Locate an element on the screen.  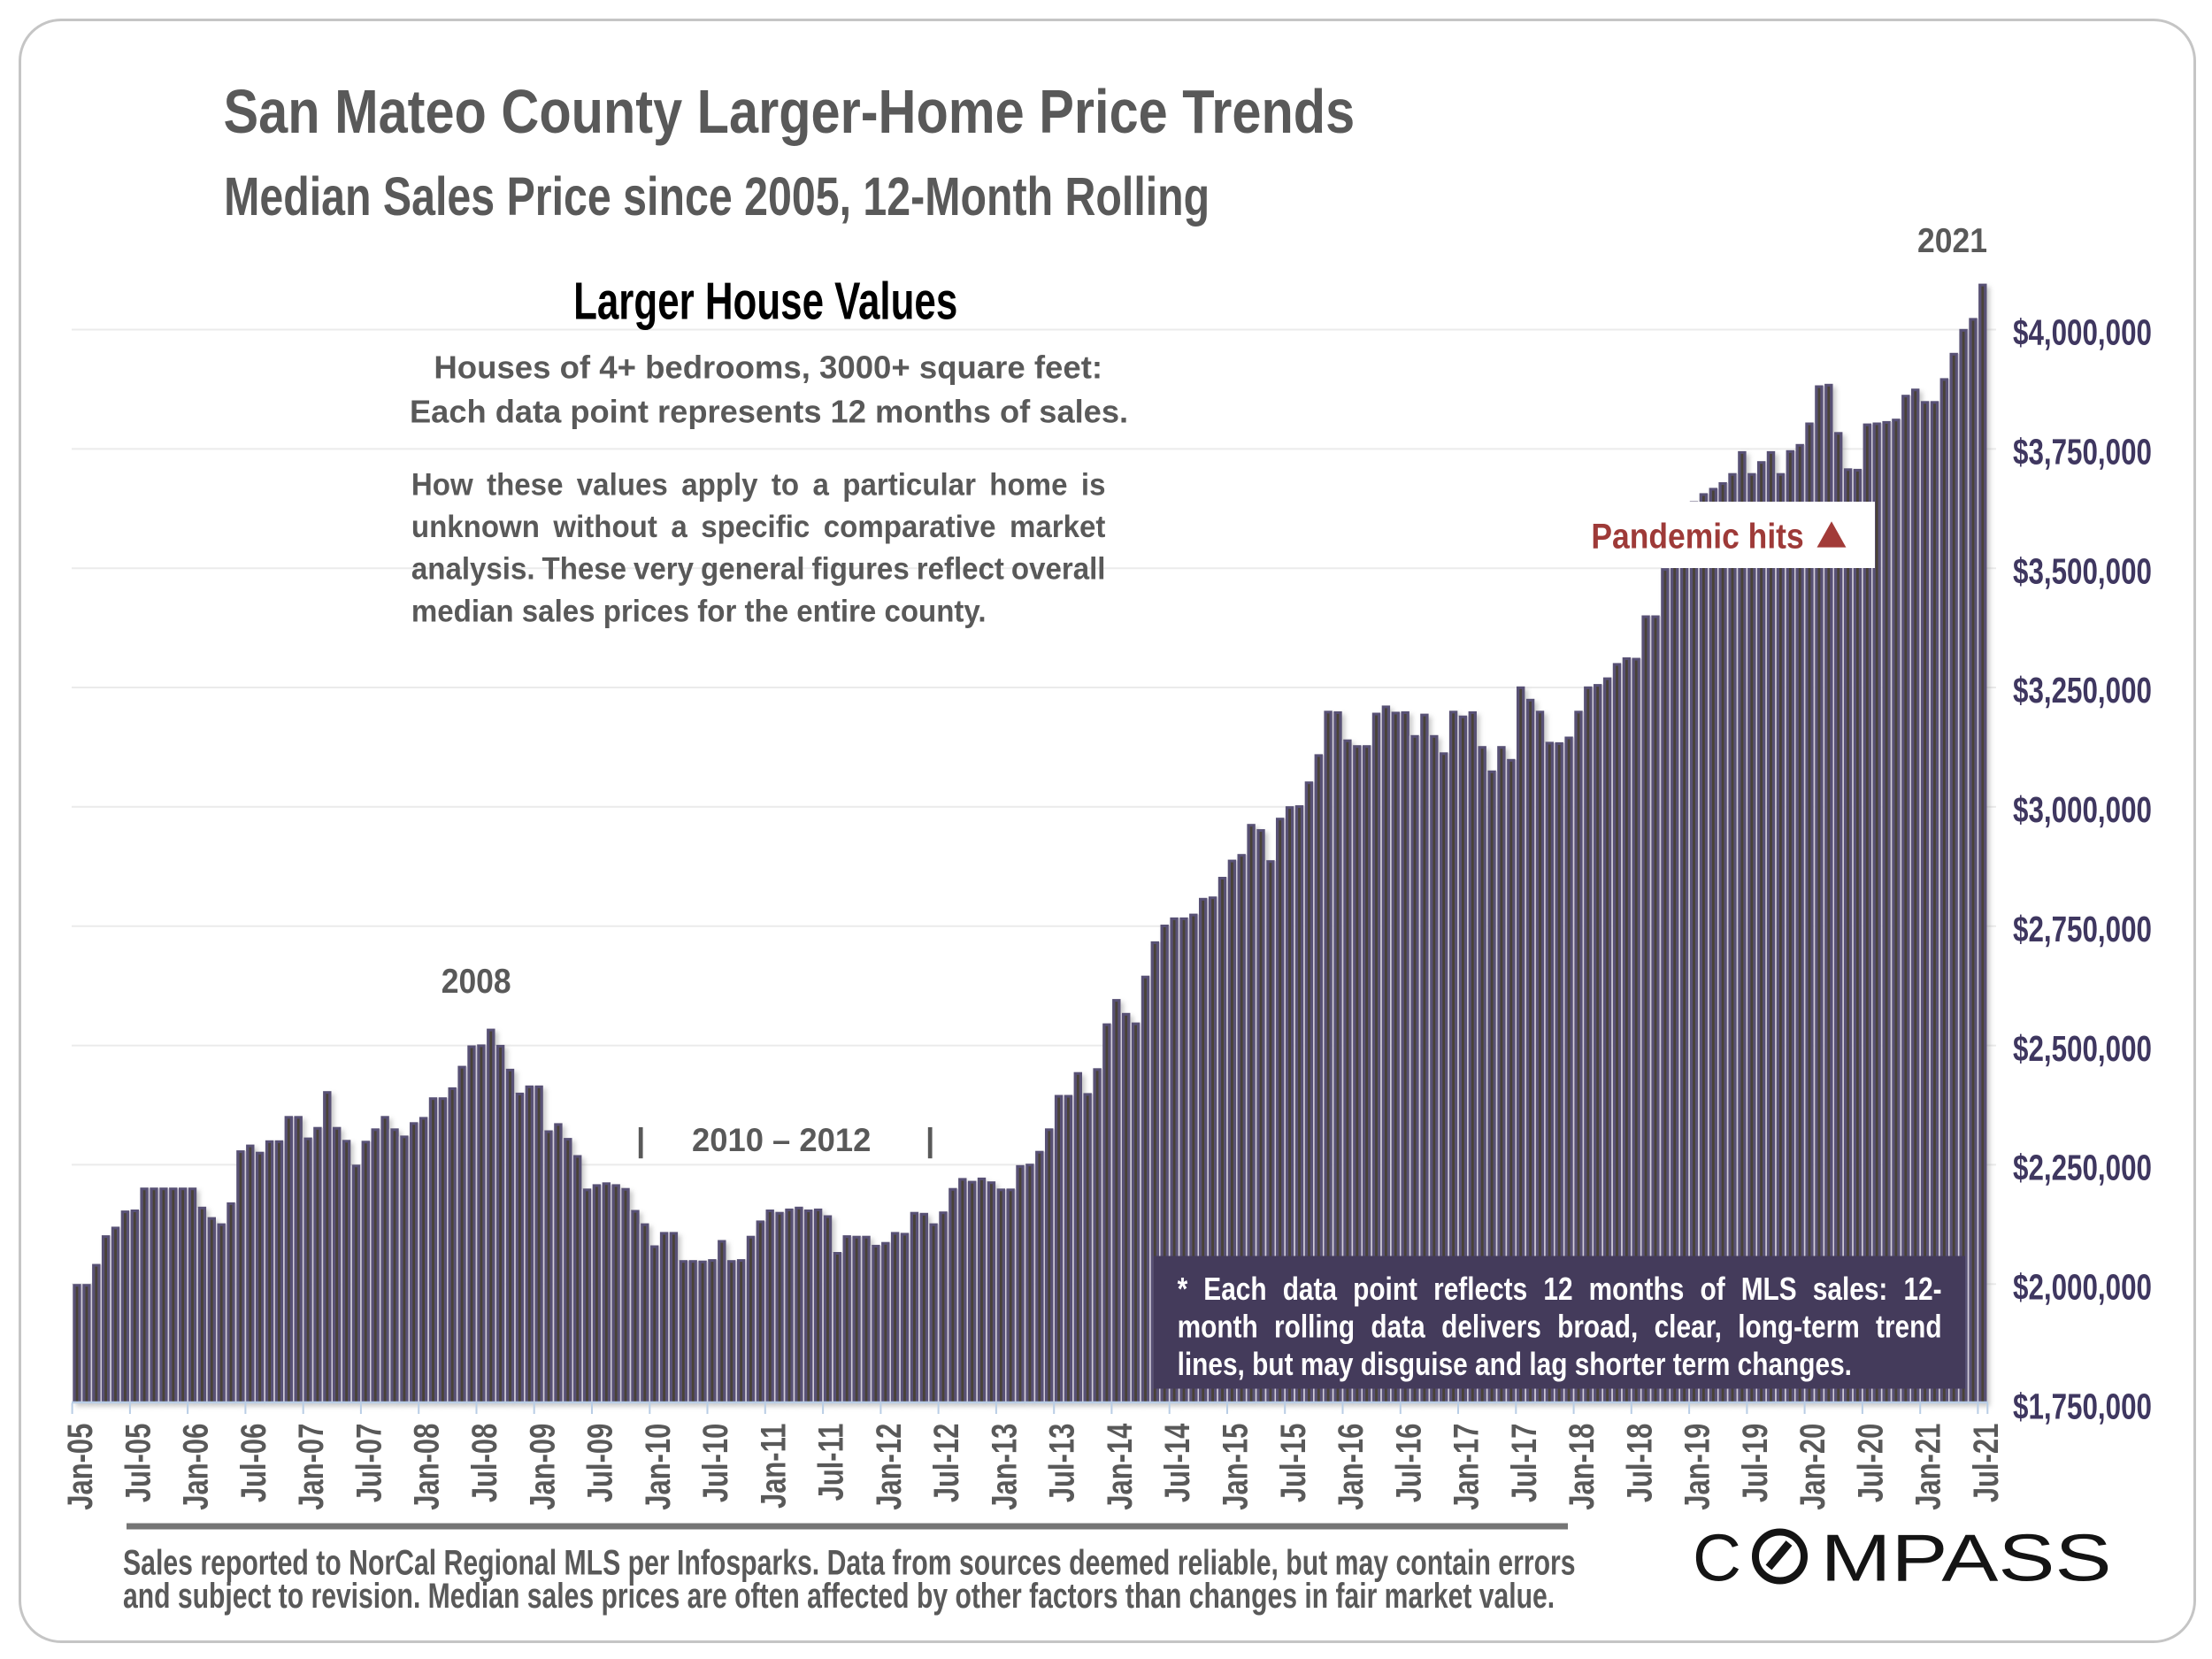
svg-text: Jul-05 is located at coordinates (139, 1463).